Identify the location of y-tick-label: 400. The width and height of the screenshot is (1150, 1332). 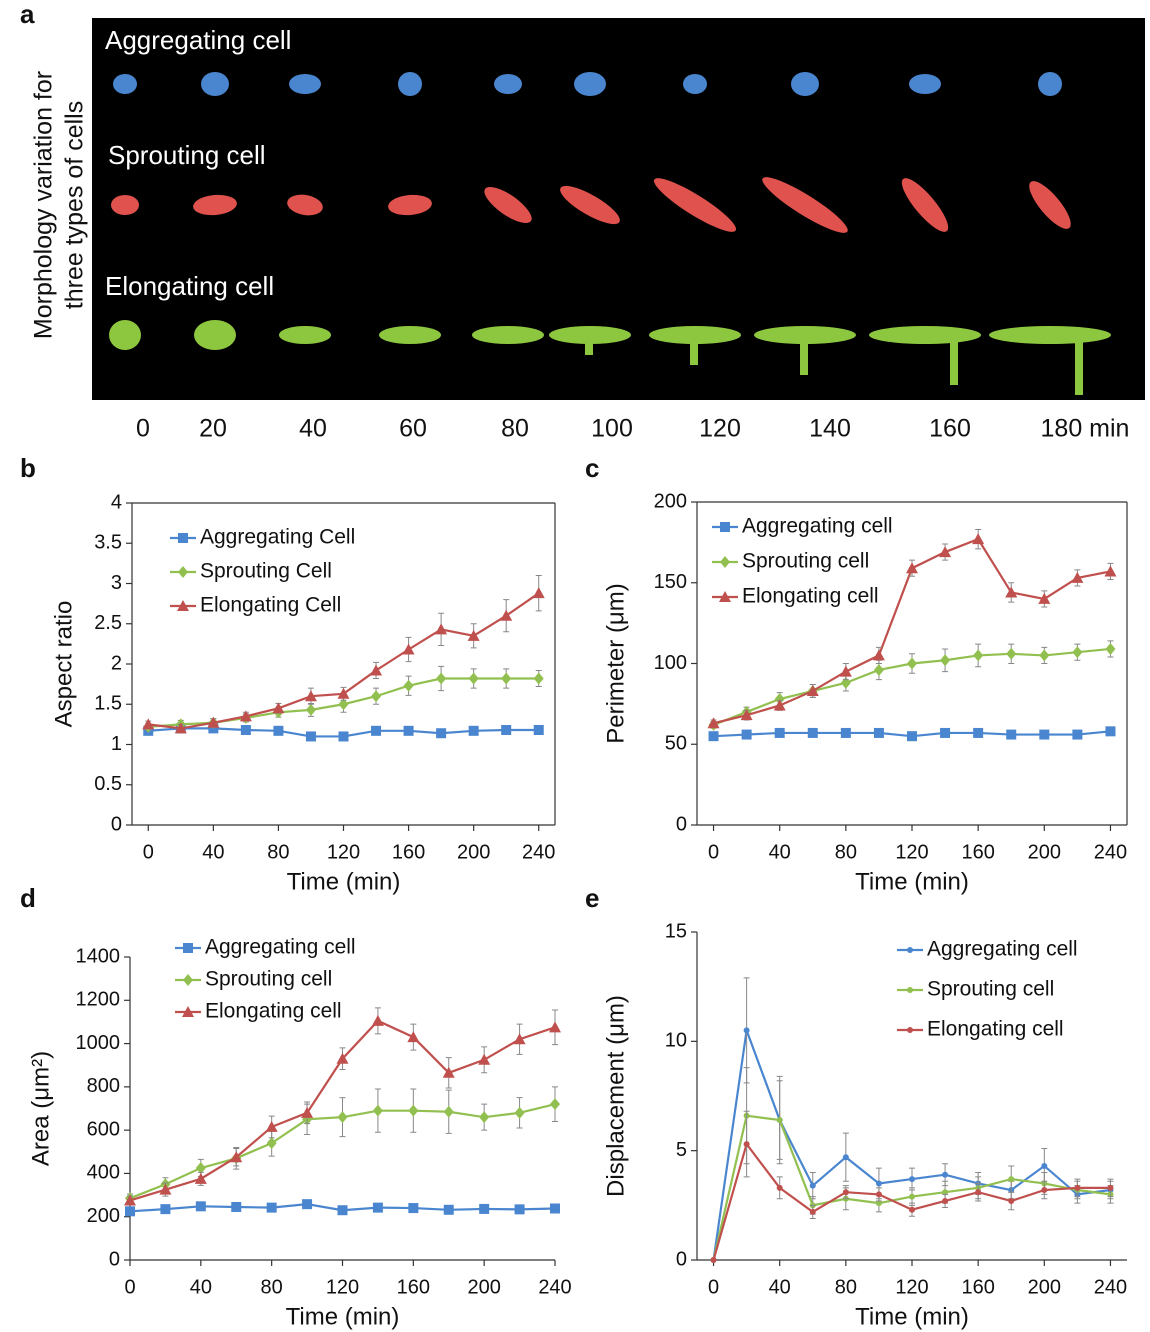
(103, 1173).